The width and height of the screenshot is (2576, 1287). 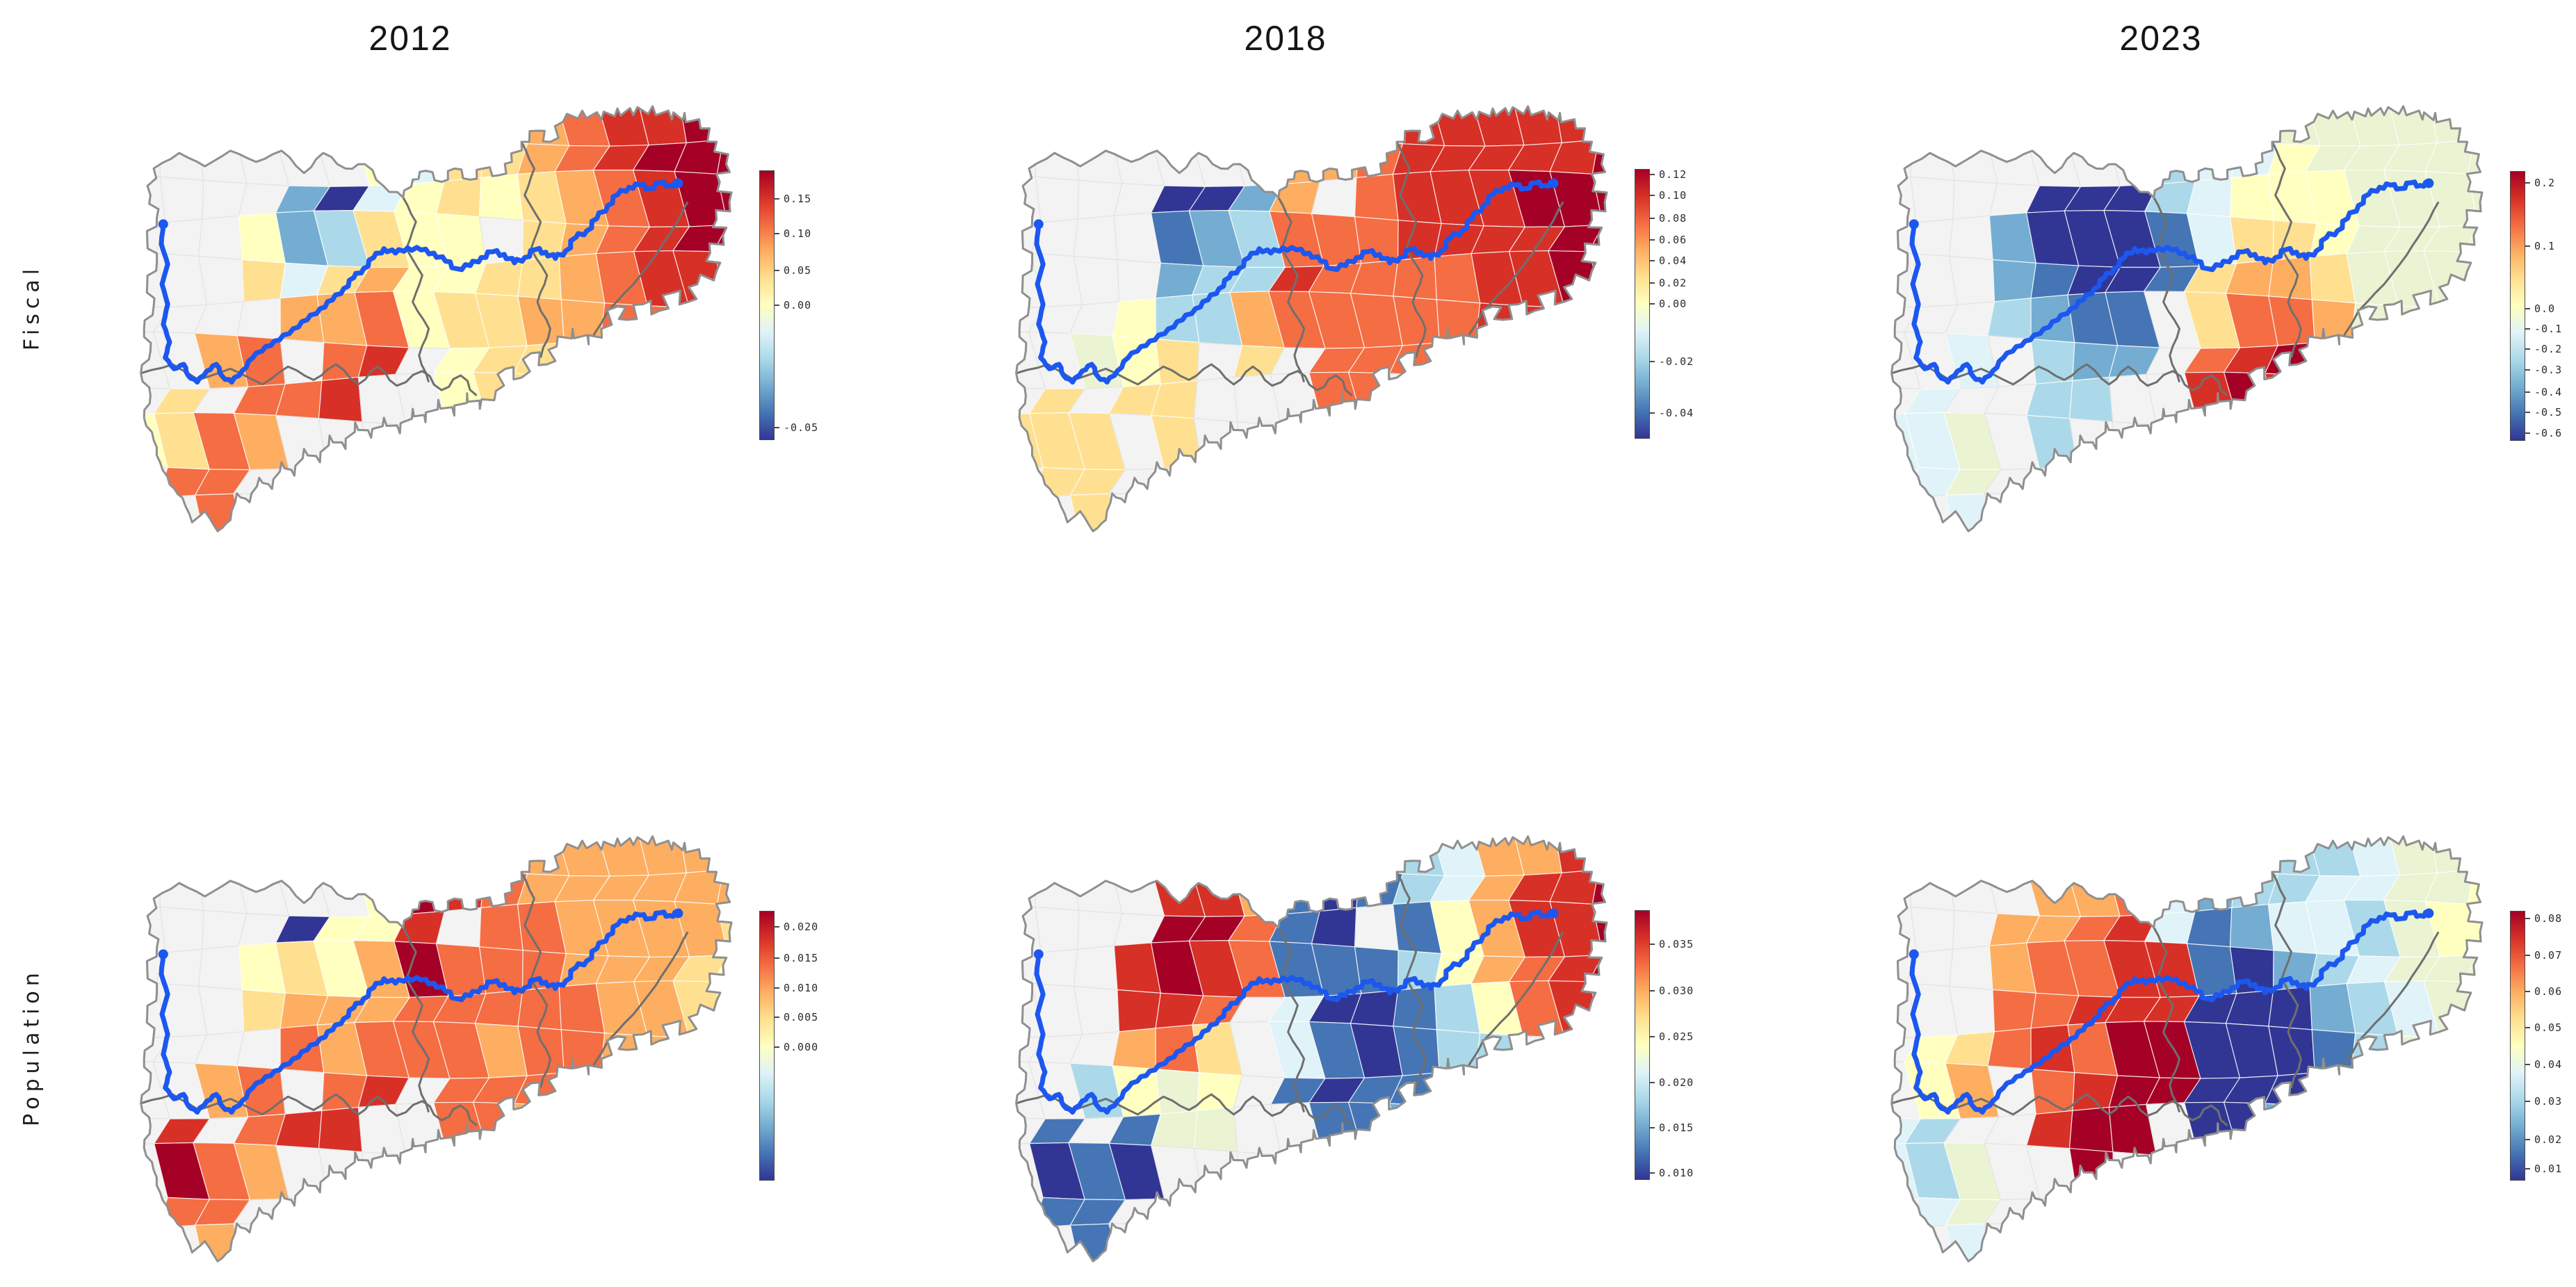 I want to click on choropleth-map-fiscal-2023, so click(x=2187, y=319).